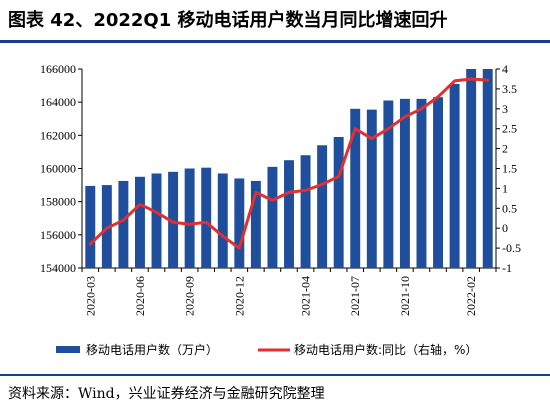 The height and width of the screenshot is (417, 550). Describe the element at coordinates (152, 349) in the screenshot. I see `legend-bar-label: 移动电话用户数（万户）` at that location.